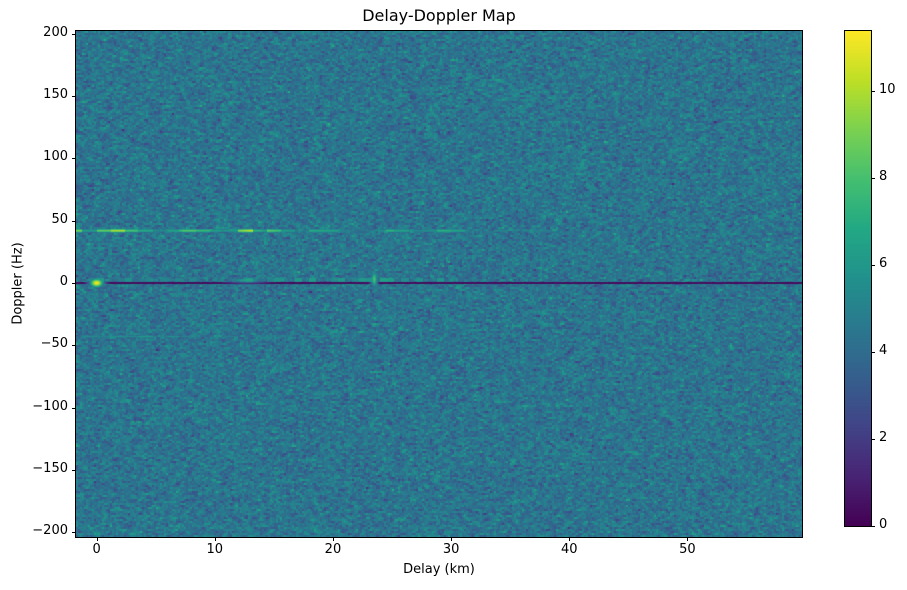 This screenshot has width=907, height=590. What do you see at coordinates (96, 549) in the screenshot?
I see `x-tick-label: 0` at bounding box center [96, 549].